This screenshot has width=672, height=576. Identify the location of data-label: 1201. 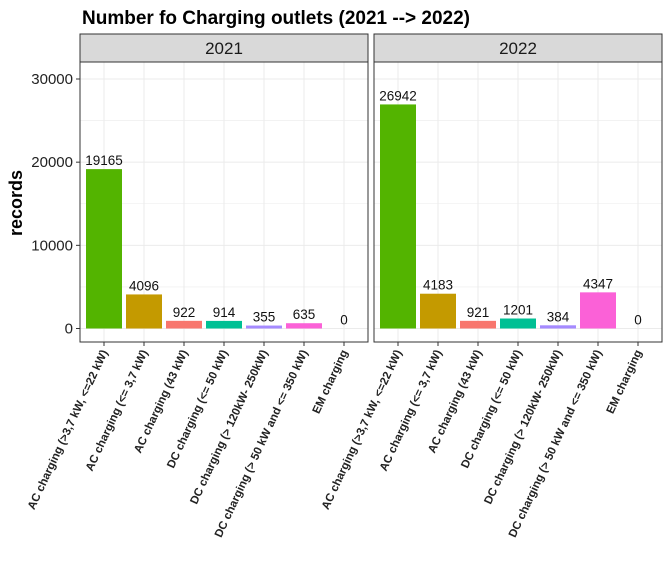
(518, 310).